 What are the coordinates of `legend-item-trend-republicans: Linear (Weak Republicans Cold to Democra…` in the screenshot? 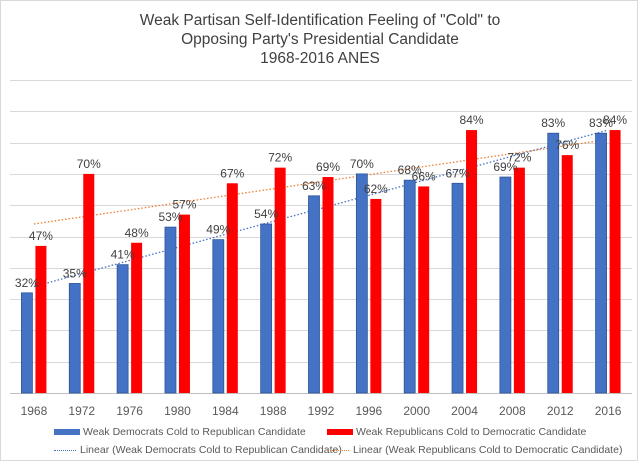 It's located at (474, 450).